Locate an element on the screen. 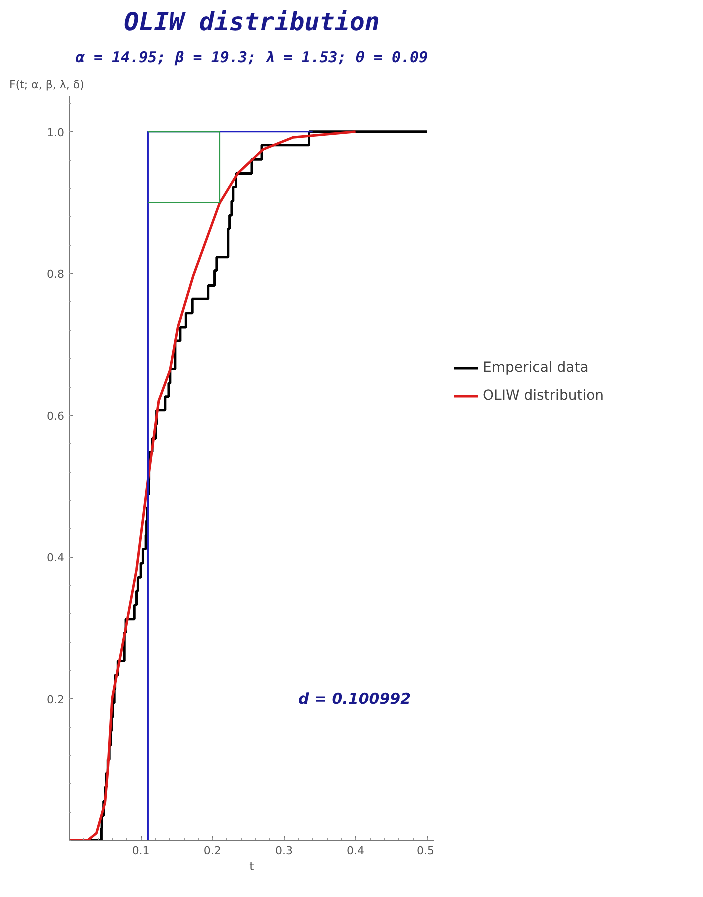 Image resolution: width=703 pixels, height=897 pixels. x-axis-title: t is located at coordinates (252, 867).